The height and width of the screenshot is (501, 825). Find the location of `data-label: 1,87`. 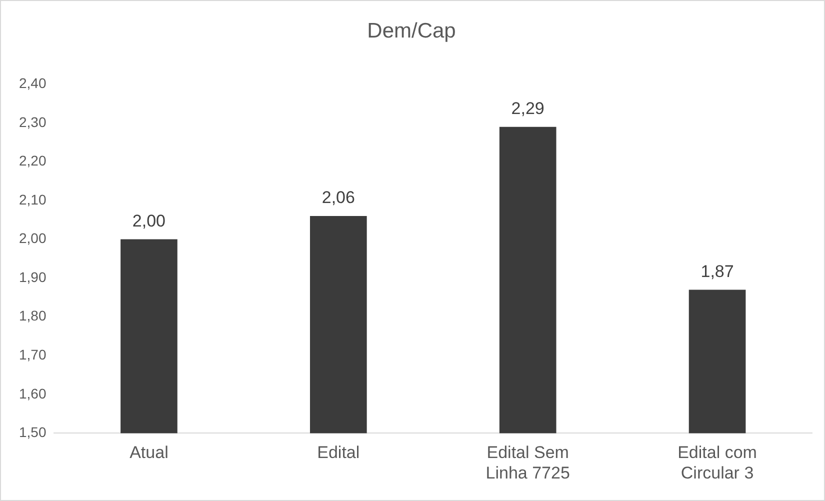

data-label: 1,87 is located at coordinates (717, 271).